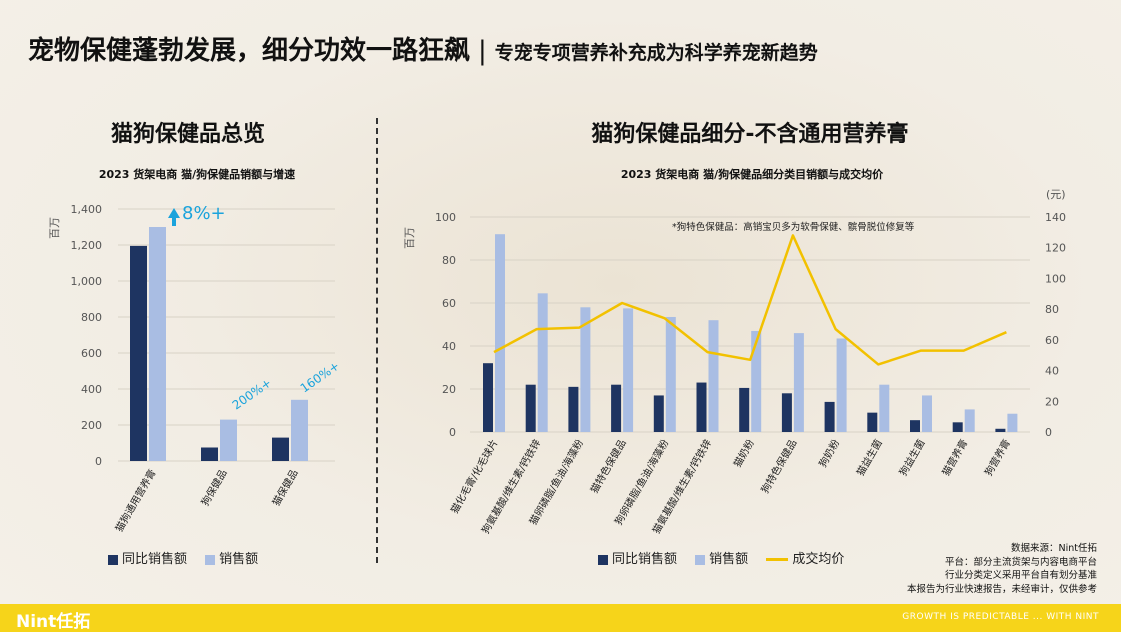 The width and height of the screenshot is (1121, 632). What do you see at coordinates (449, 260) in the screenshot?
I see `y-tick-label: 80` at bounding box center [449, 260].